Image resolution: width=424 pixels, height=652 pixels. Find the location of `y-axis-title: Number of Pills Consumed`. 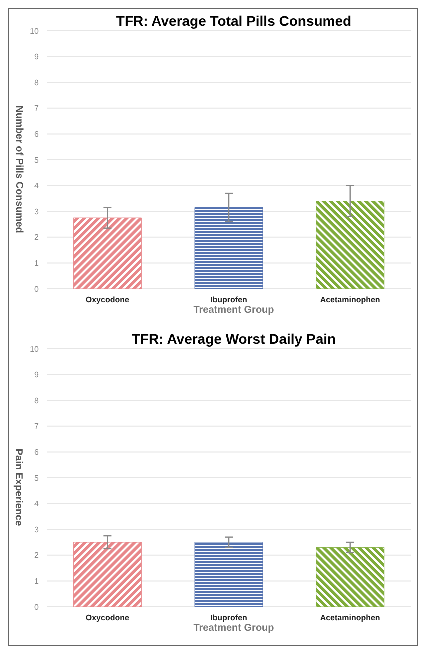

y-axis-title: Number of Pills Consumed is located at coordinates (19, 169).